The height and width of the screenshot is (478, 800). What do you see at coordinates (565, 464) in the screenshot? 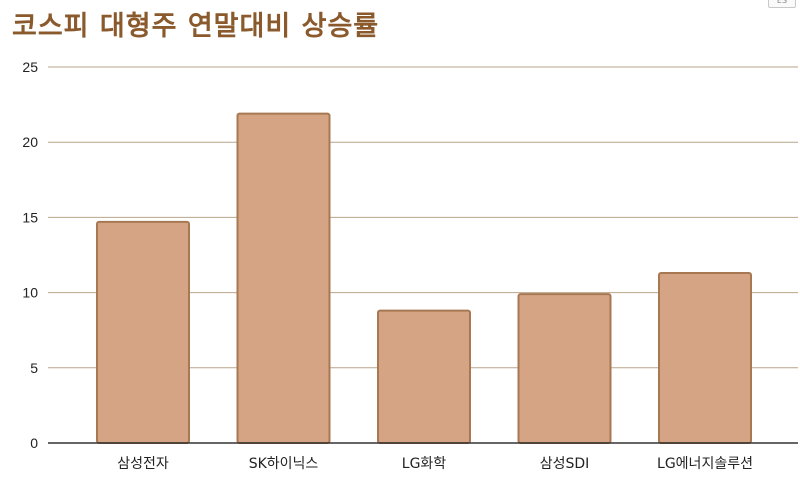
I see `x-category-label: 삼성SDI` at bounding box center [565, 464].